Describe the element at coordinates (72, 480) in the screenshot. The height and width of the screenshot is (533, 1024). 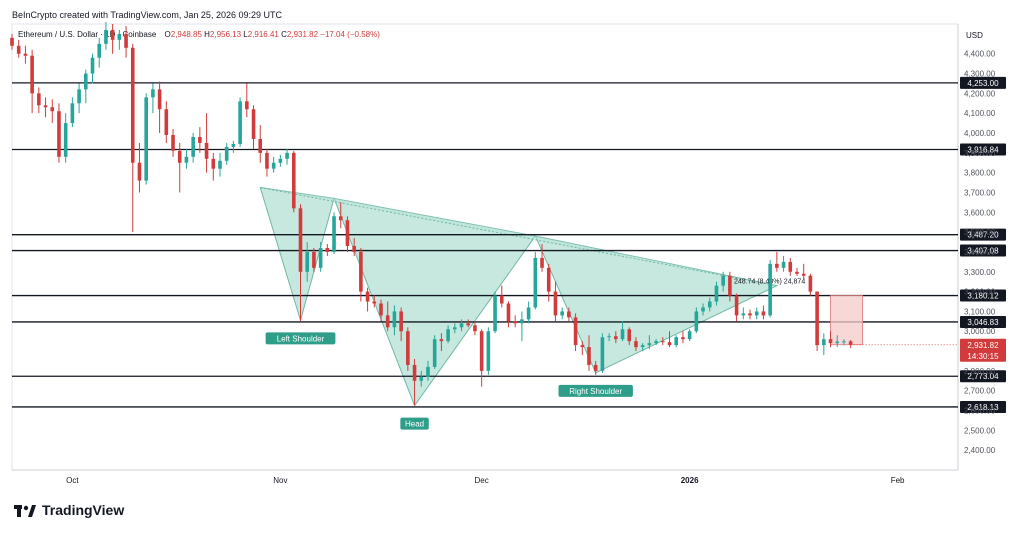
I see `x-tick-label: Oct` at that location.